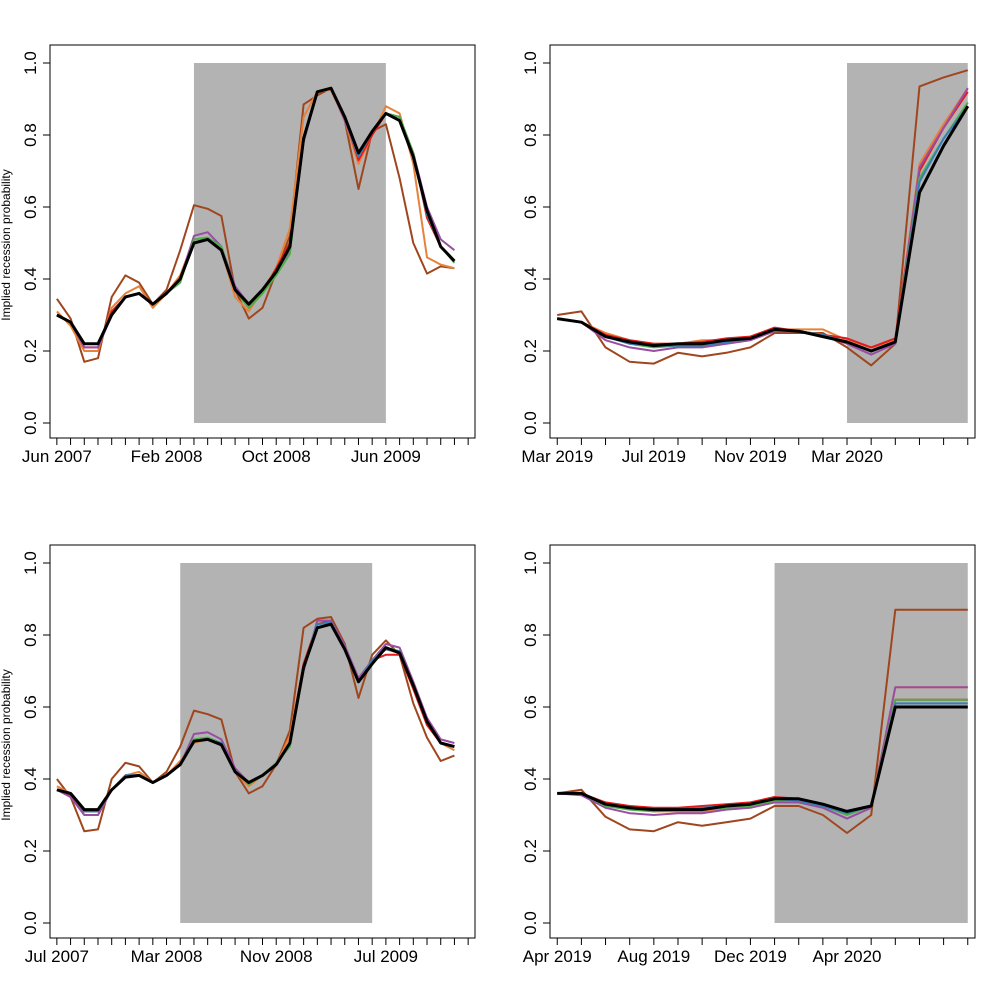 Image resolution: width=1000 pixels, height=1000 pixels. What do you see at coordinates (654, 456) in the screenshot?
I see `x-tick-label: Jul 2019` at bounding box center [654, 456].